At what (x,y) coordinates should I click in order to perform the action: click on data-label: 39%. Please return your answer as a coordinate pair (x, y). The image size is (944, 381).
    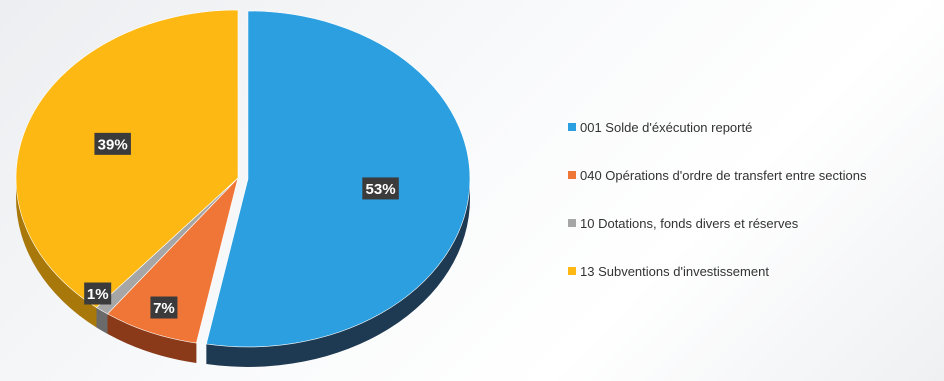
    Looking at the image, I should click on (113, 144).